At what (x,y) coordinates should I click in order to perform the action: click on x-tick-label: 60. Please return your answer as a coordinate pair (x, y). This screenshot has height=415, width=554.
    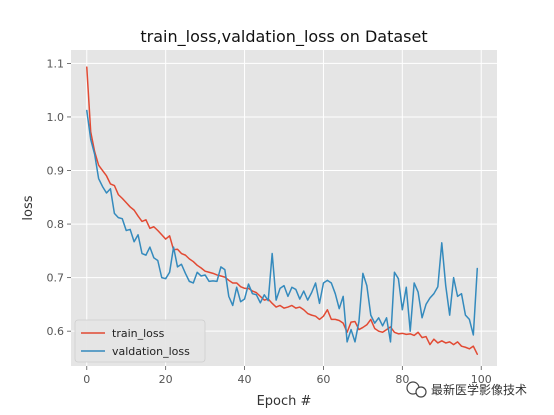
    Looking at the image, I should click on (323, 379).